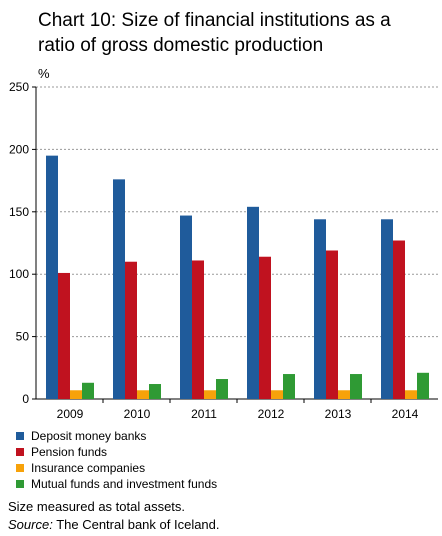 Image resolution: width=442 pixels, height=536 pixels. What do you see at coordinates (23, 337) in the screenshot?
I see `y-tick-label: 50` at bounding box center [23, 337].